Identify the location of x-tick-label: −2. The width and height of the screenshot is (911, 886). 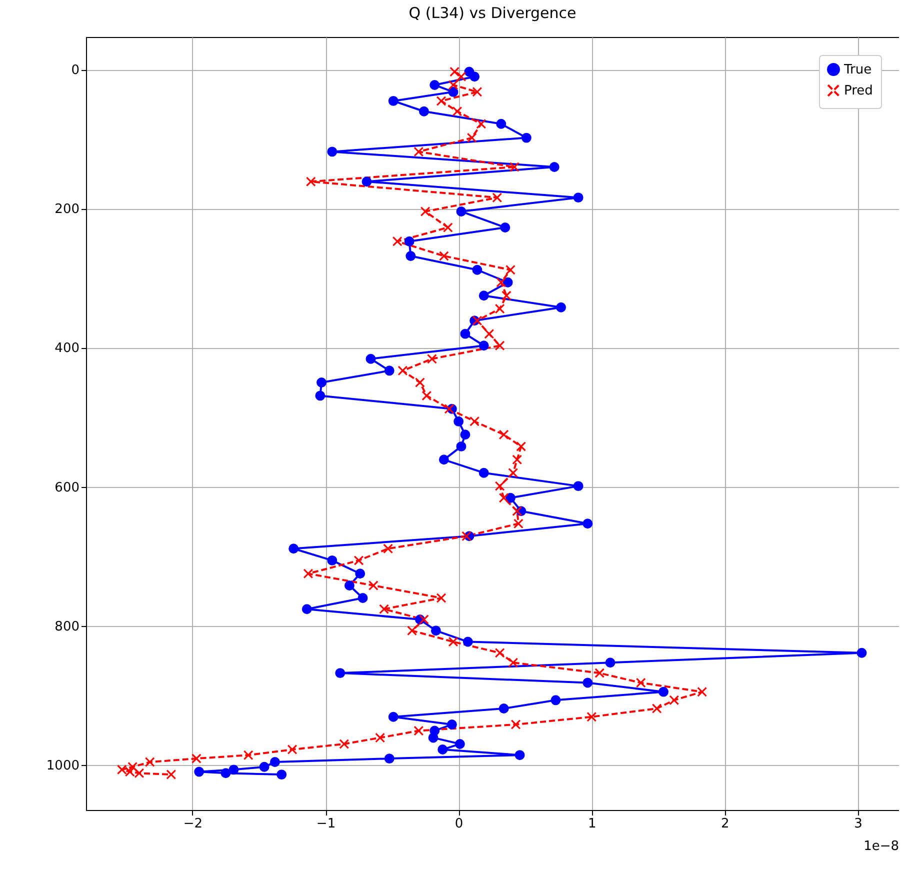
(193, 824).